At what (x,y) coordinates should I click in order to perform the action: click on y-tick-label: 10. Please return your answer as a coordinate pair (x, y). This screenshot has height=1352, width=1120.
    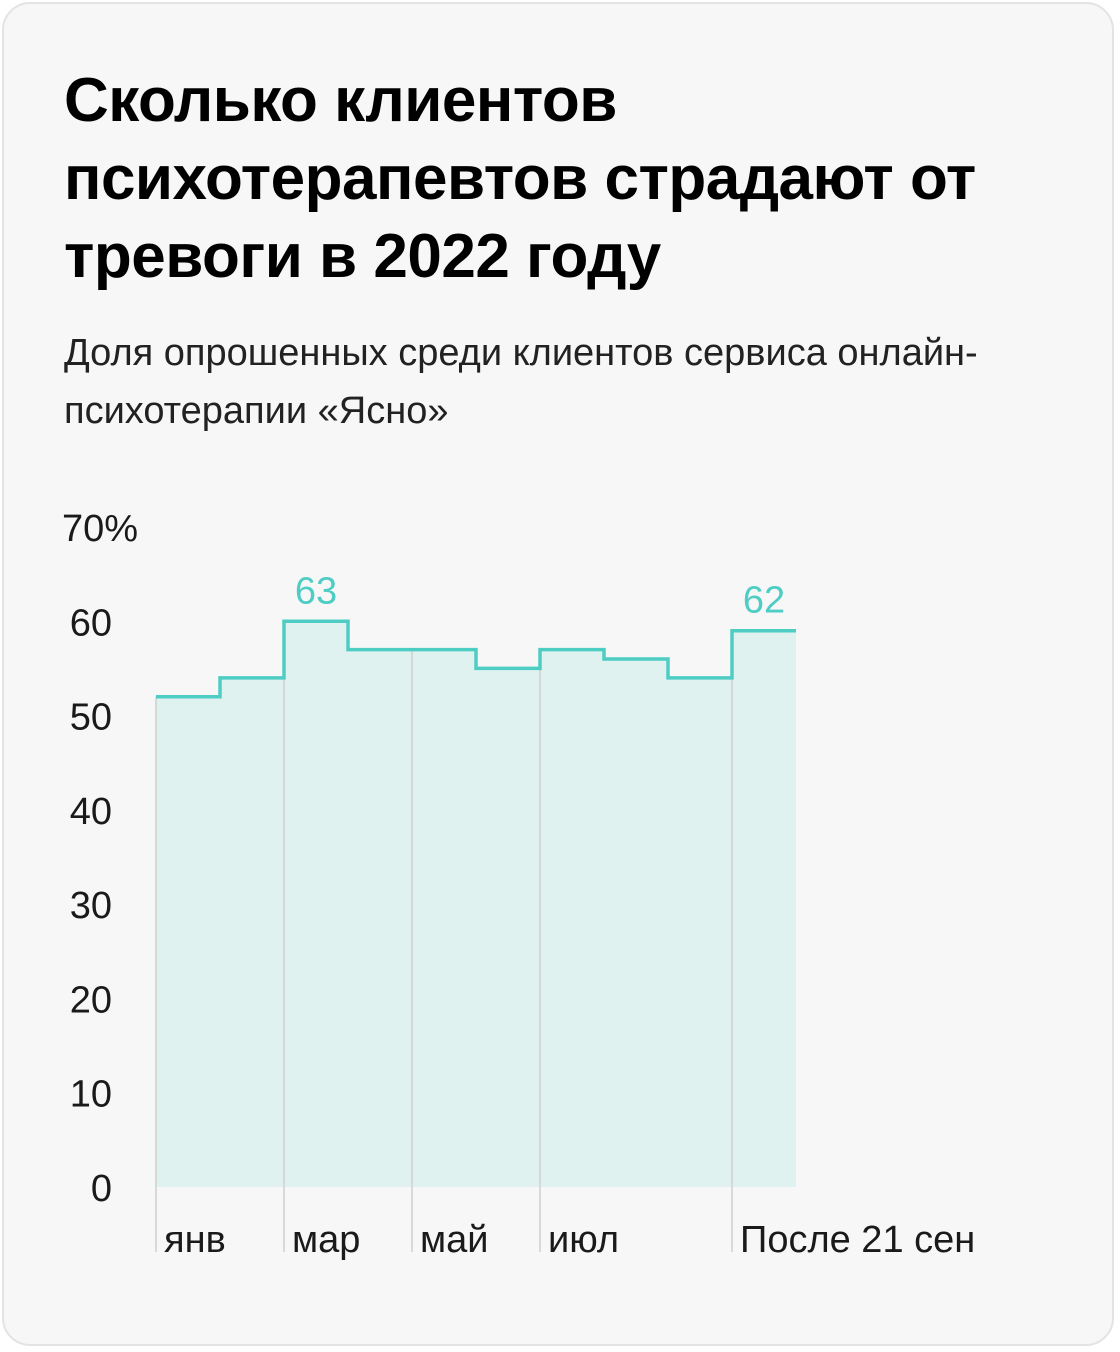
    Looking at the image, I should click on (91, 1095).